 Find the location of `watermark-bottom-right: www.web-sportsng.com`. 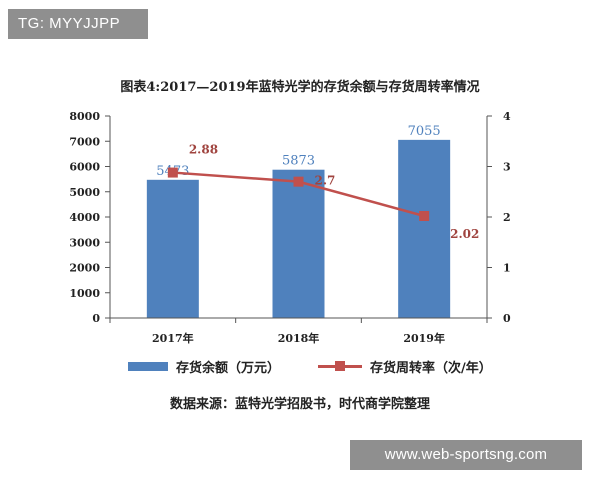

watermark-bottom-right: www.web-sportsng.com is located at coordinates (466, 455).